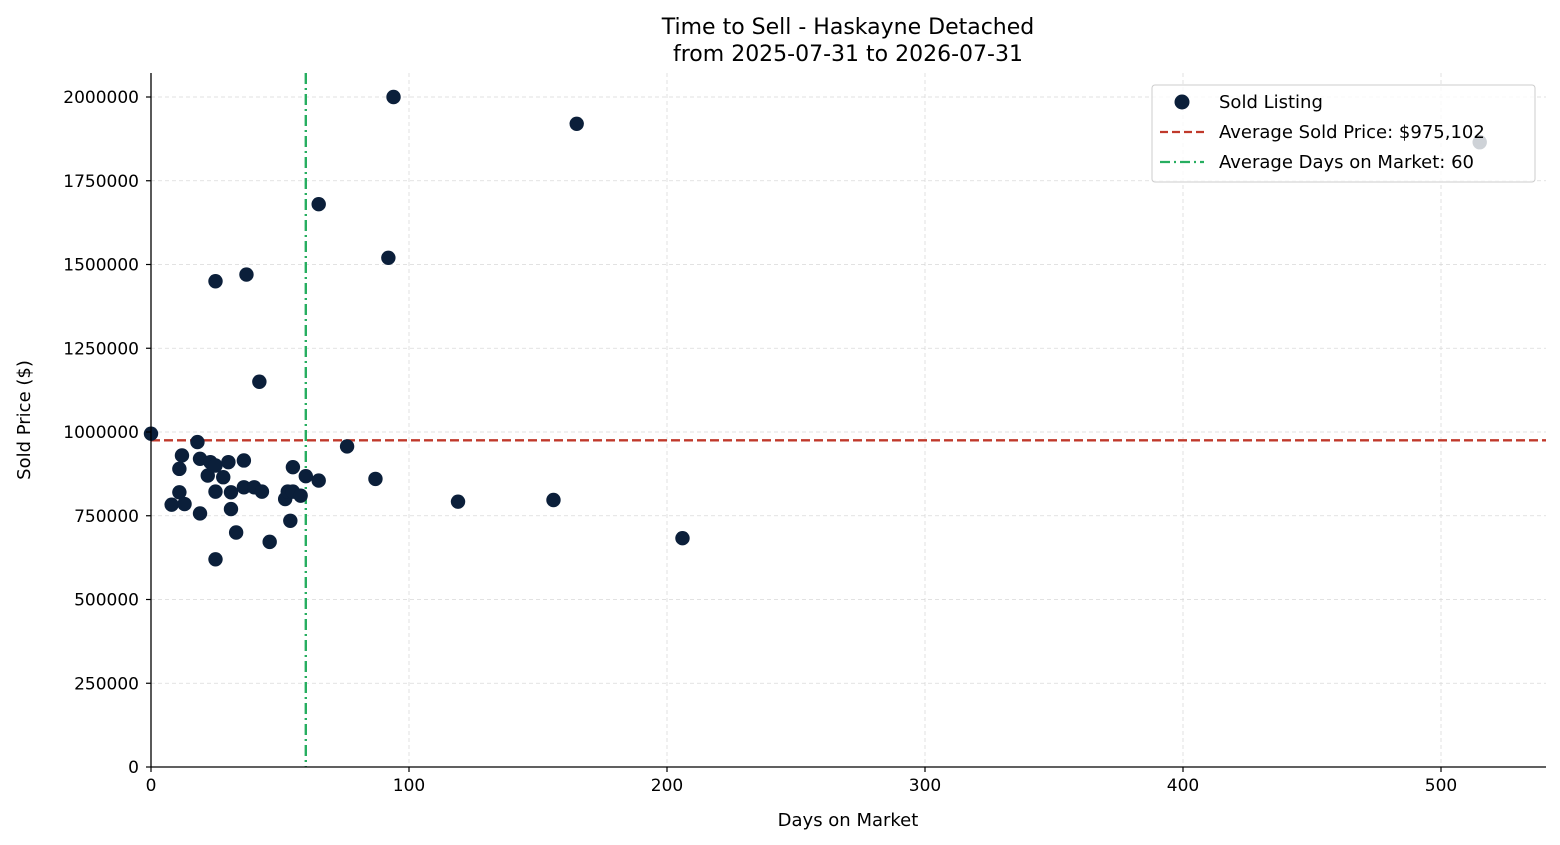 This screenshot has height=845, width=1560. What do you see at coordinates (1183, 786) in the screenshot?
I see `x-tick-label: 400` at bounding box center [1183, 786].